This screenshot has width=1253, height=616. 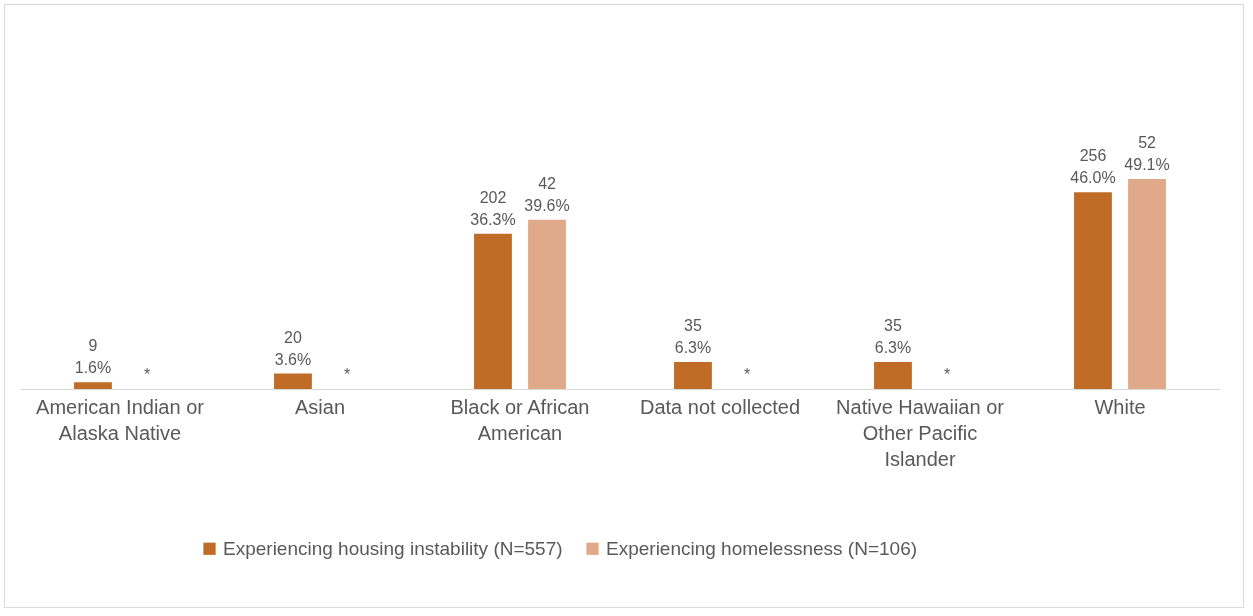 What do you see at coordinates (547, 194) in the screenshot?
I see `data-label: 42 39.6%` at bounding box center [547, 194].